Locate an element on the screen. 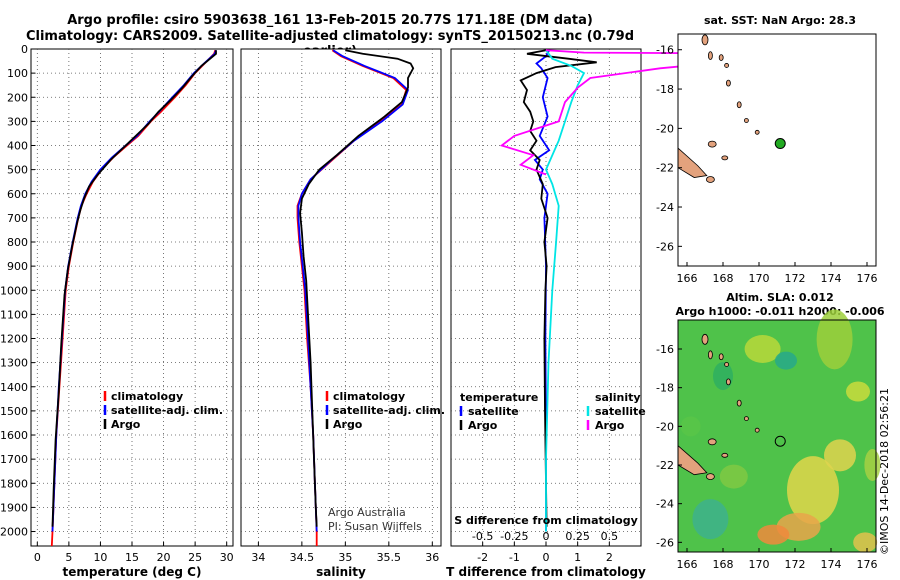 The height and width of the screenshot is (580, 900). diff-s-tick-label: -0.5 is located at coordinates (482, 536).